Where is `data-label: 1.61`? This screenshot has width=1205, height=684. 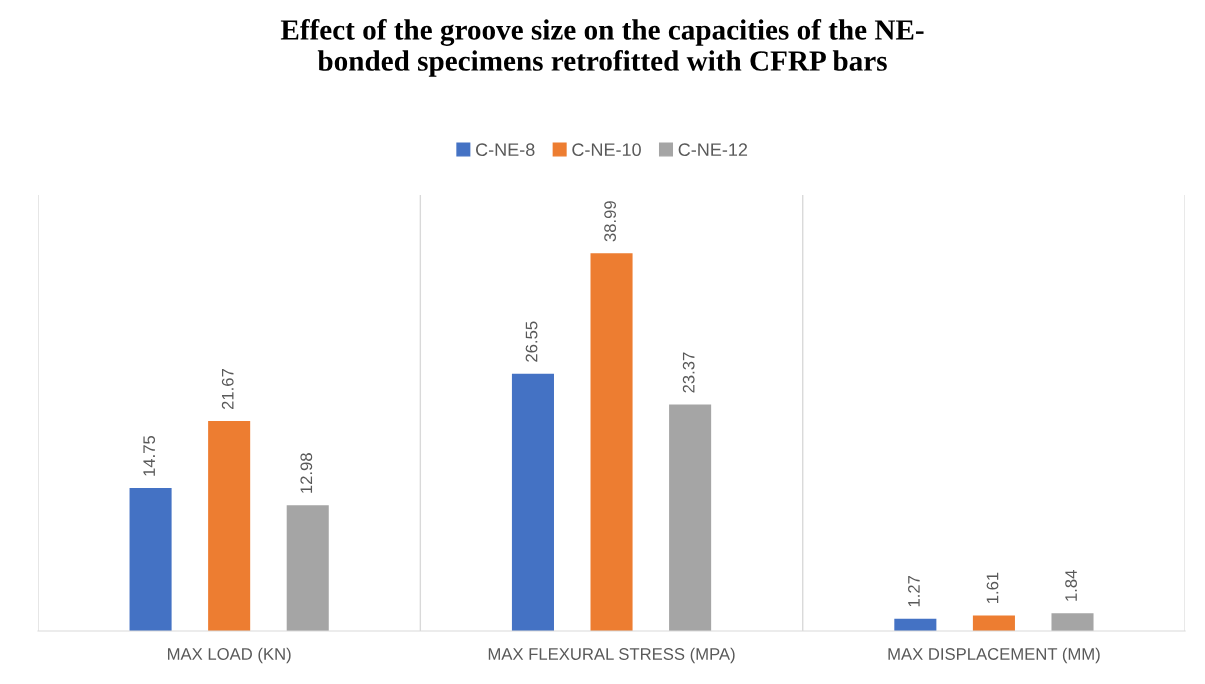 data-label: 1.61 is located at coordinates (992, 588).